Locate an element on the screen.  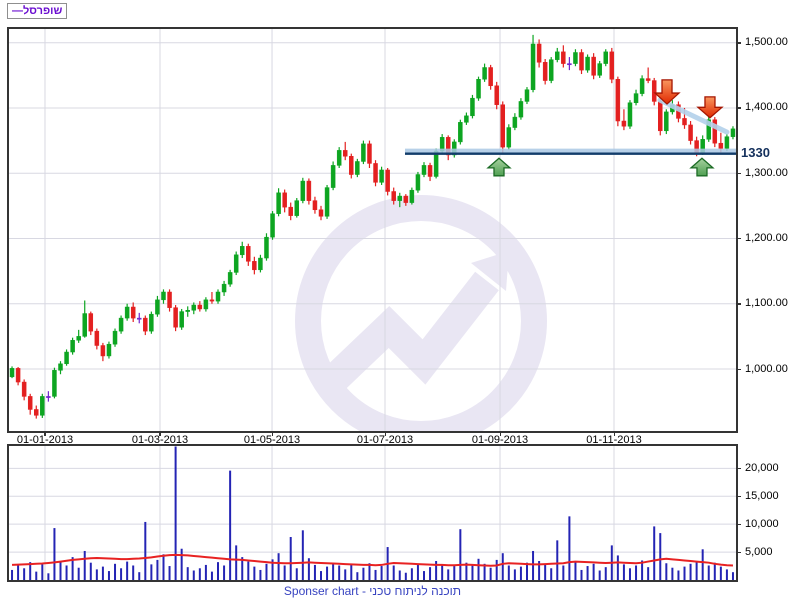
date-axis-label: 01-05-2013 is located at coordinates (272, 440).